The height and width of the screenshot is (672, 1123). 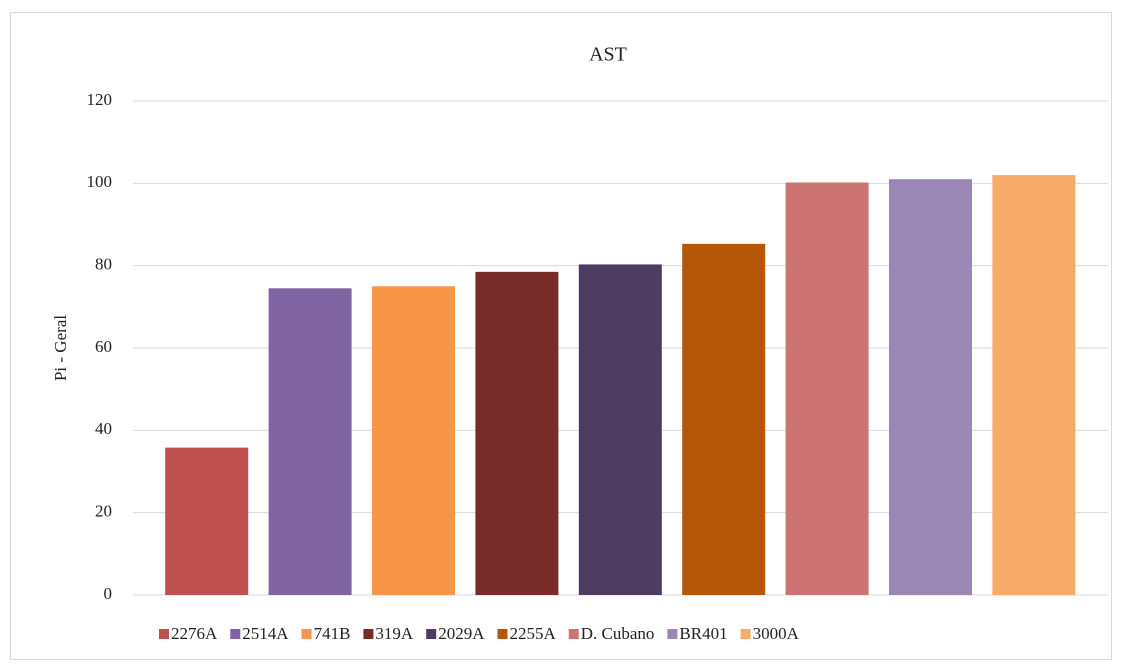 I want to click on legend-label: 741B, so click(x=332, y=633).